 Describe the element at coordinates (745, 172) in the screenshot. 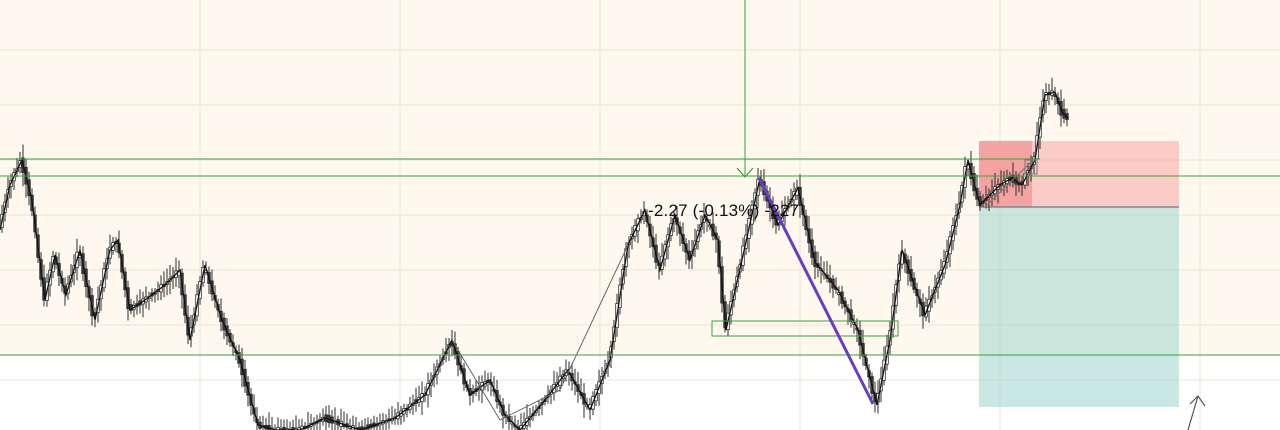

I see `down-arrow-icon` at that location.